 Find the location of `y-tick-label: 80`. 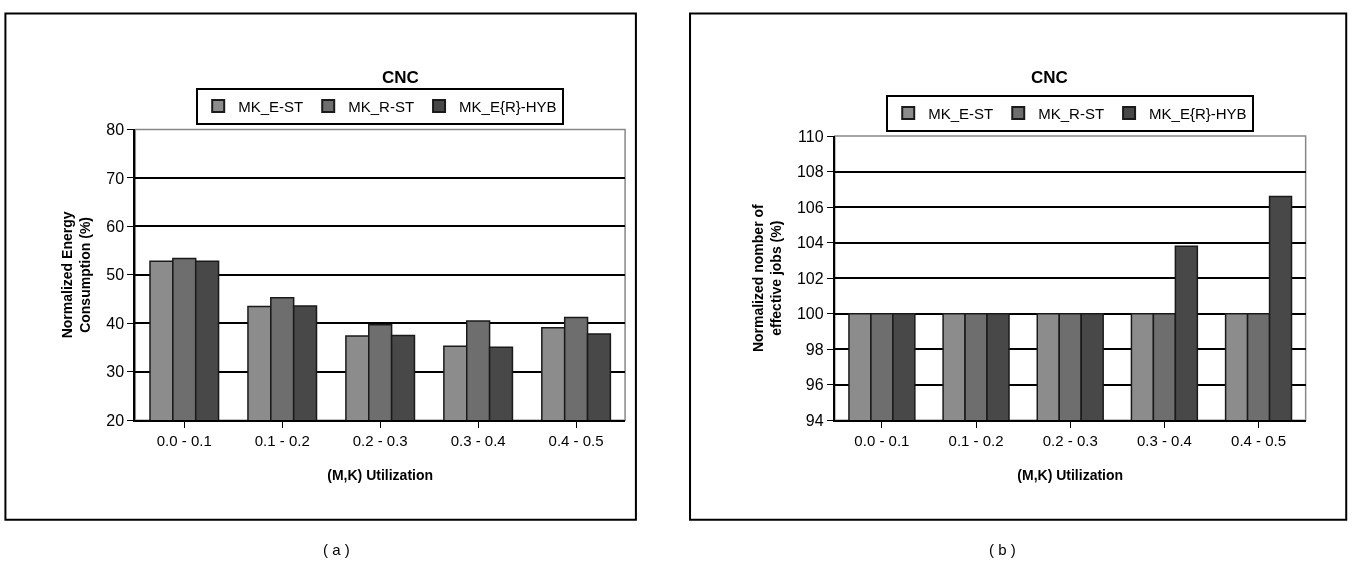

y-tick-label: 80 is located at coordinates (115, 130).